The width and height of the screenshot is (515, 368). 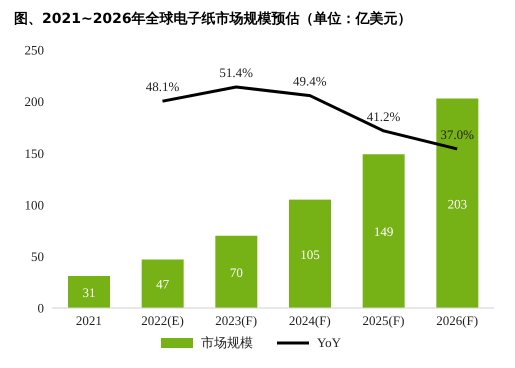 What do you see at coordinates (457, 134) in the screenshot?
I see `data-label: 37.0%` at bounding box center [457, 134].